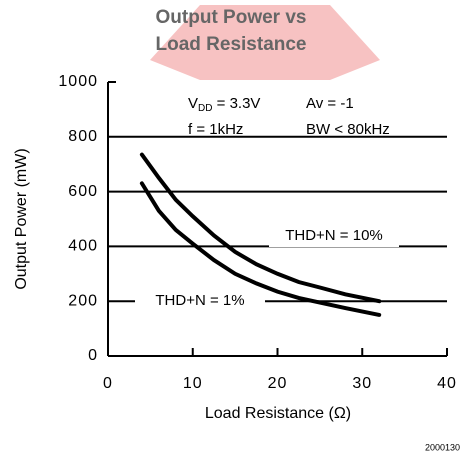  I want to click on y-axis-label: Output Power (mW), so click(21, 218).